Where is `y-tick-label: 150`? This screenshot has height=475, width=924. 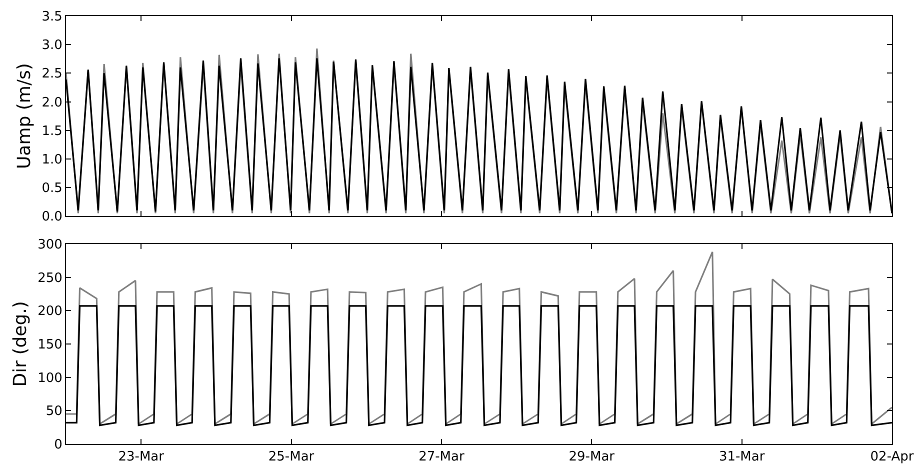
y-tick-label: 150 is located at coordinates (50, 345).